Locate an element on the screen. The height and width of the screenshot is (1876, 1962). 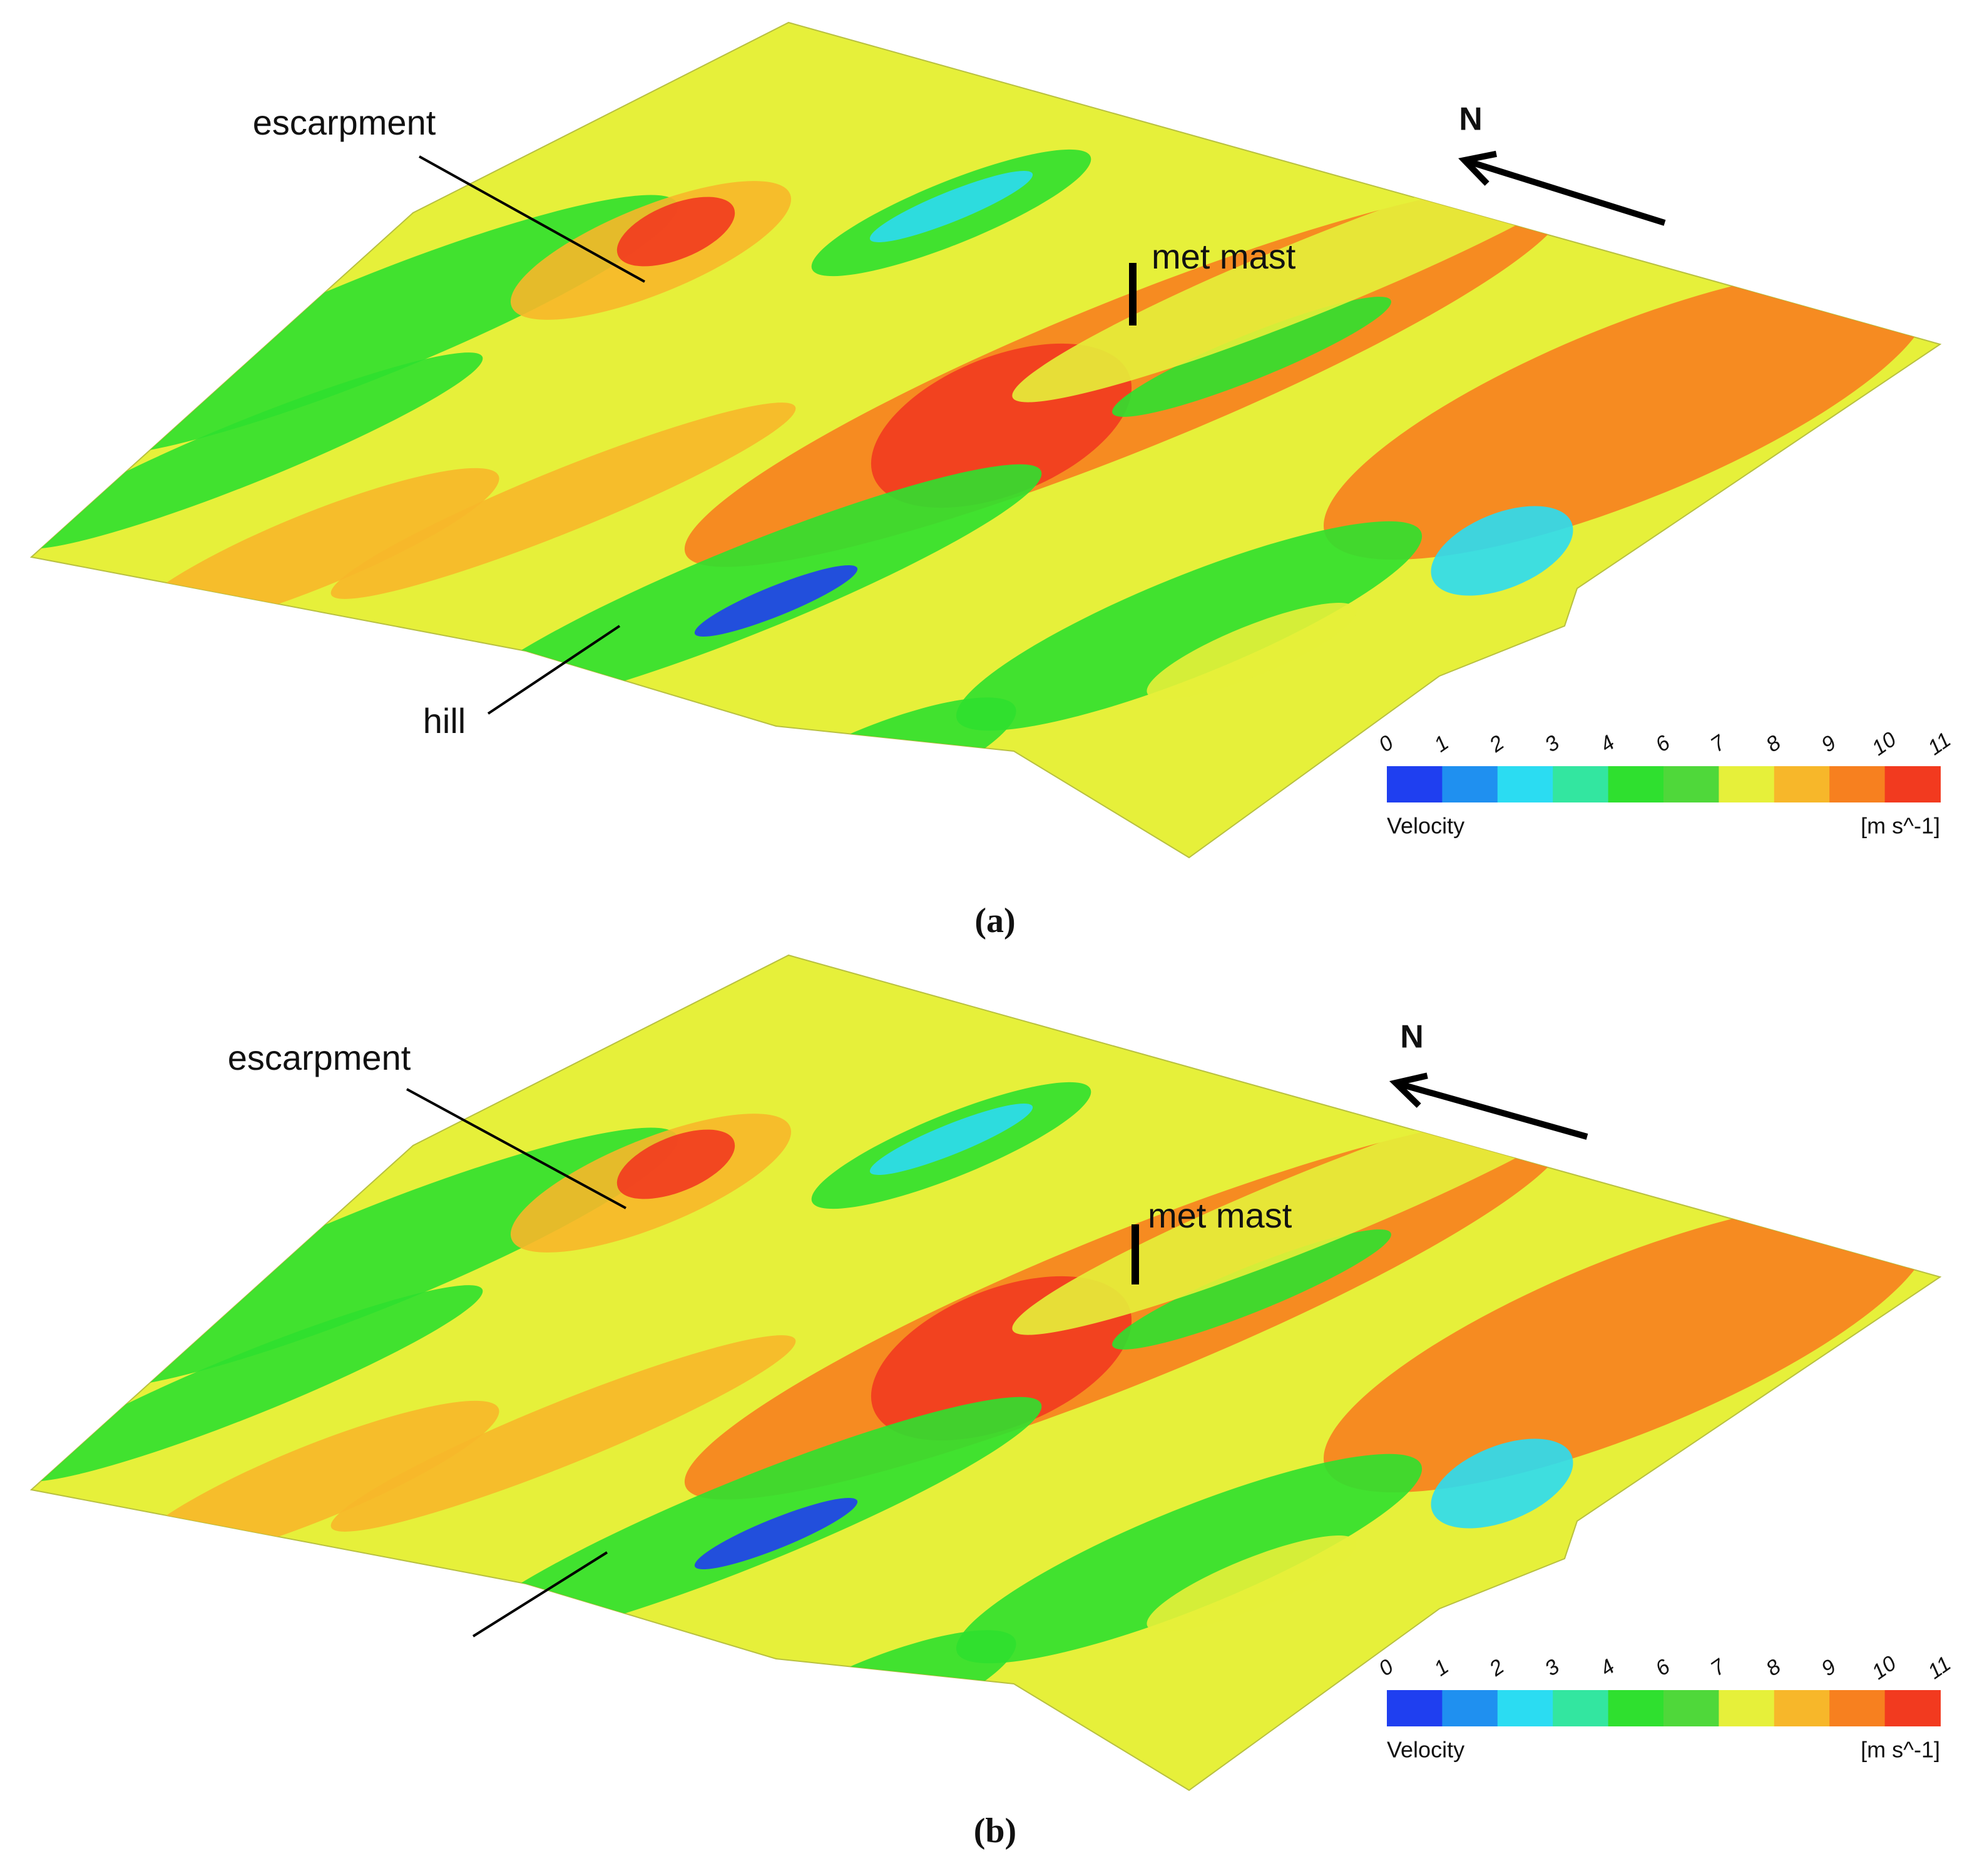
panel-caption: (a) is located at coordinates (994, 920).